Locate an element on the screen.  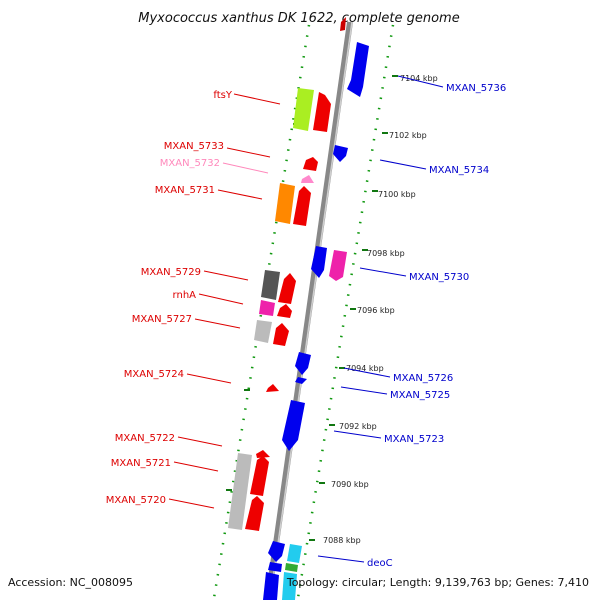
genome-backbone is located at coordinates (309, 310).